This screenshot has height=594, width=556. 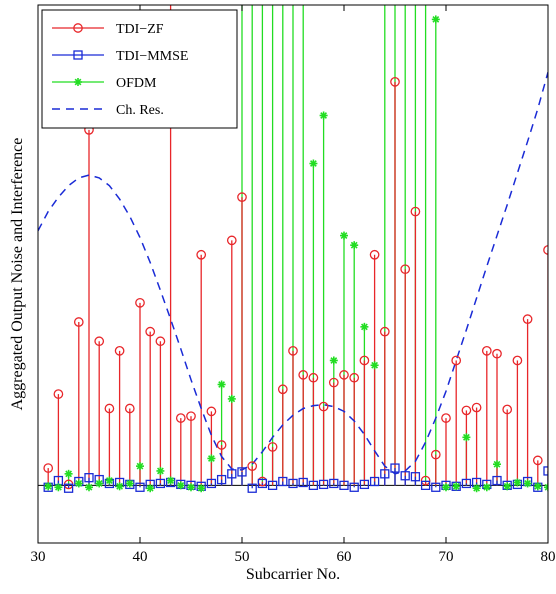 I want to click on legend-entry: Ch. Res., so click(x=108, y=110).